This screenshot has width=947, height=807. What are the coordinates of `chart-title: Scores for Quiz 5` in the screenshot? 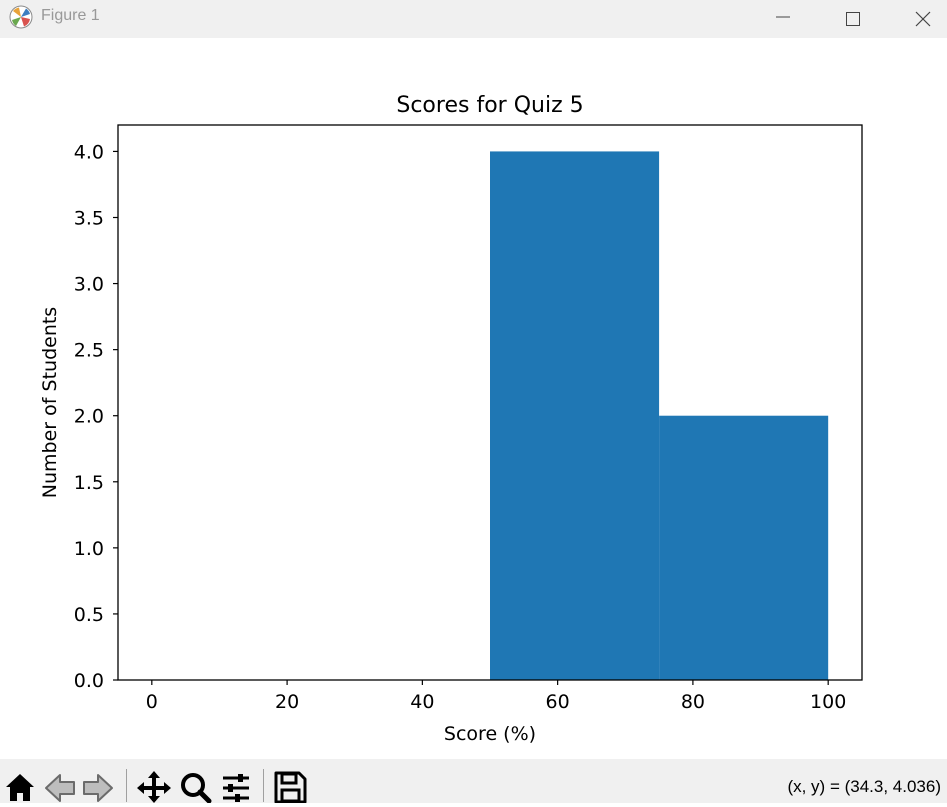 It's located at (489, 105).